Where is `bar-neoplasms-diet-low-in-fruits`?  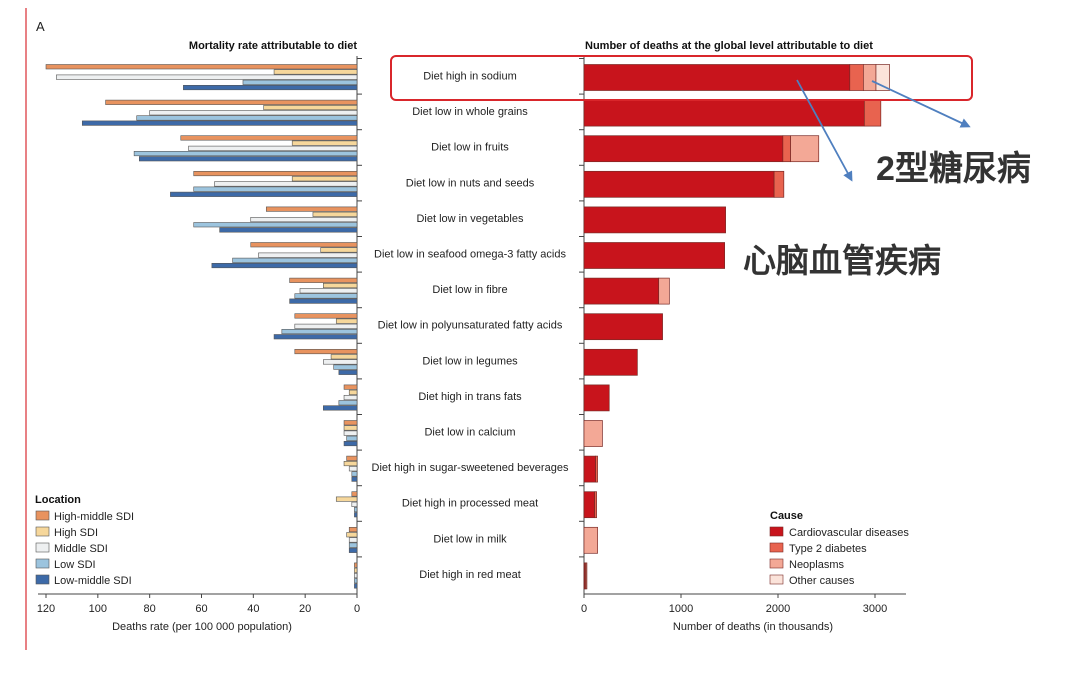 bar-neoplasms-diet-low-in-fruits is located at coordinates (805, 149).